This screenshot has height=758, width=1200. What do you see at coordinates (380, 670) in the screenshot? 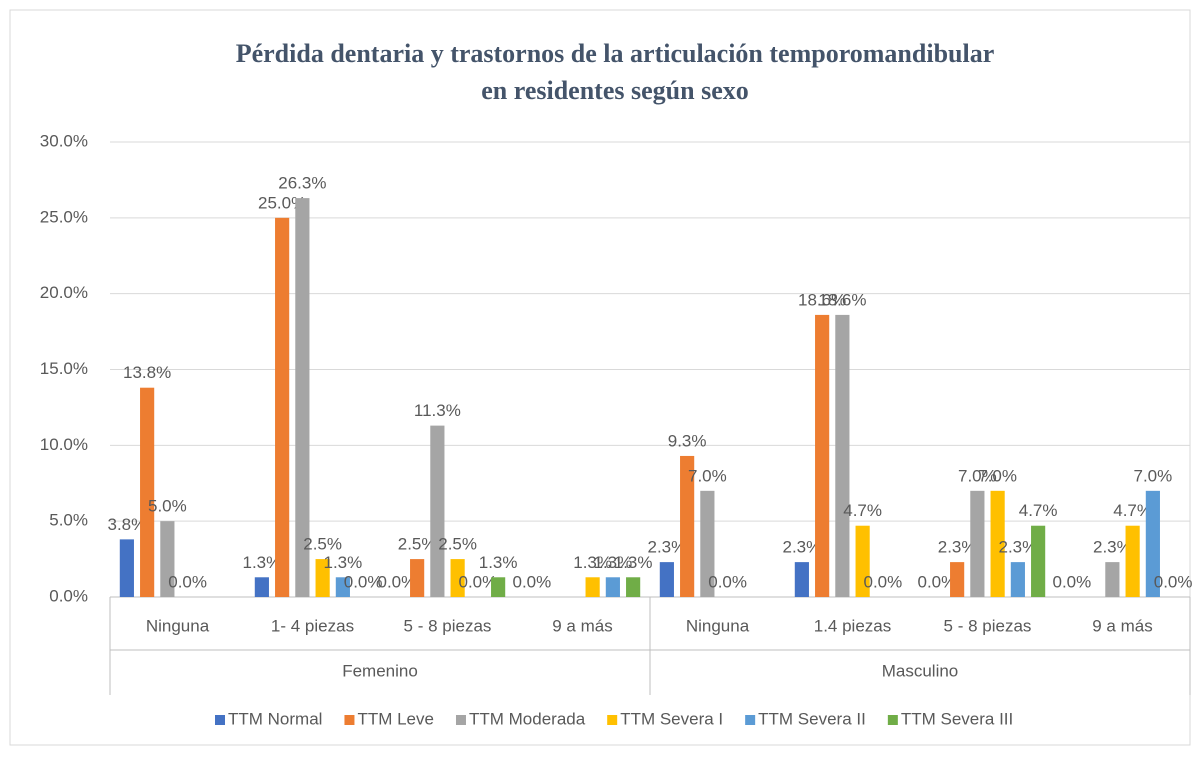
I see `group-label: Femenino` at bounding box center [380, 670].